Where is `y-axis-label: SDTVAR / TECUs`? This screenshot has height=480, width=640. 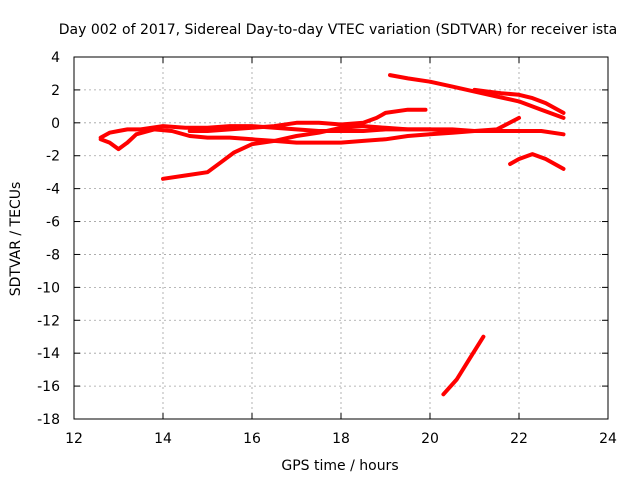 y-axis-label: SDTVAR / TECUs is located at coordinates (16, 239).